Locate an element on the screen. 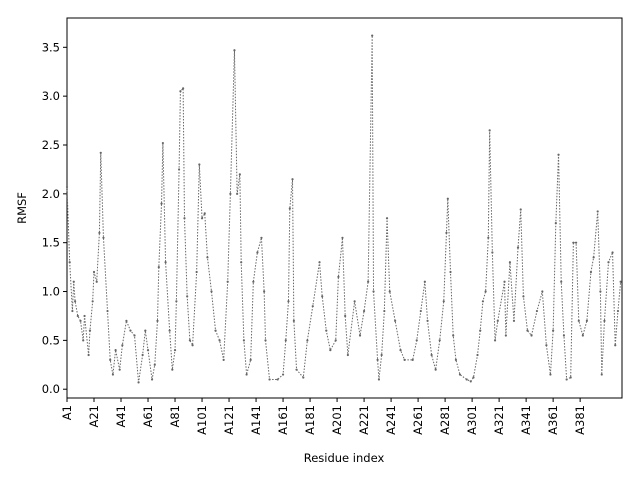 The image size is (640, 480). x-tick-label: A321 is located at coordinates (499, 420).